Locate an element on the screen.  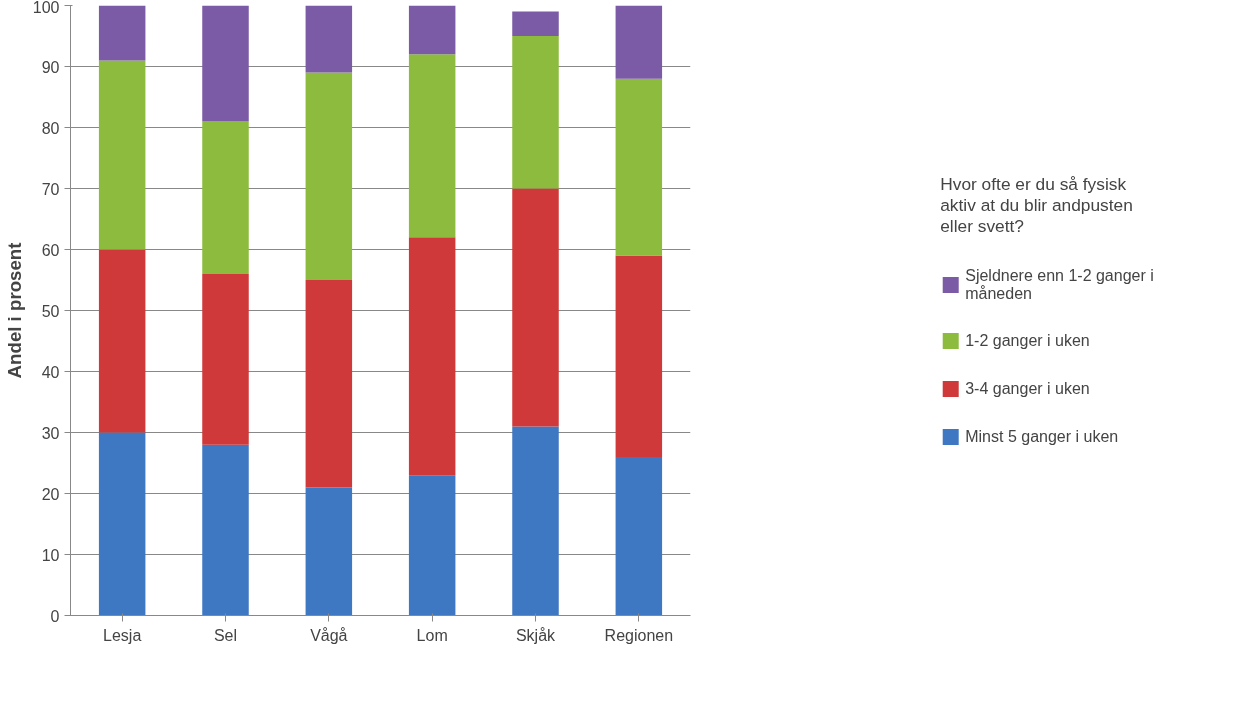
y-axis-title: Andel i prosent is located at coordinates (14, 310).